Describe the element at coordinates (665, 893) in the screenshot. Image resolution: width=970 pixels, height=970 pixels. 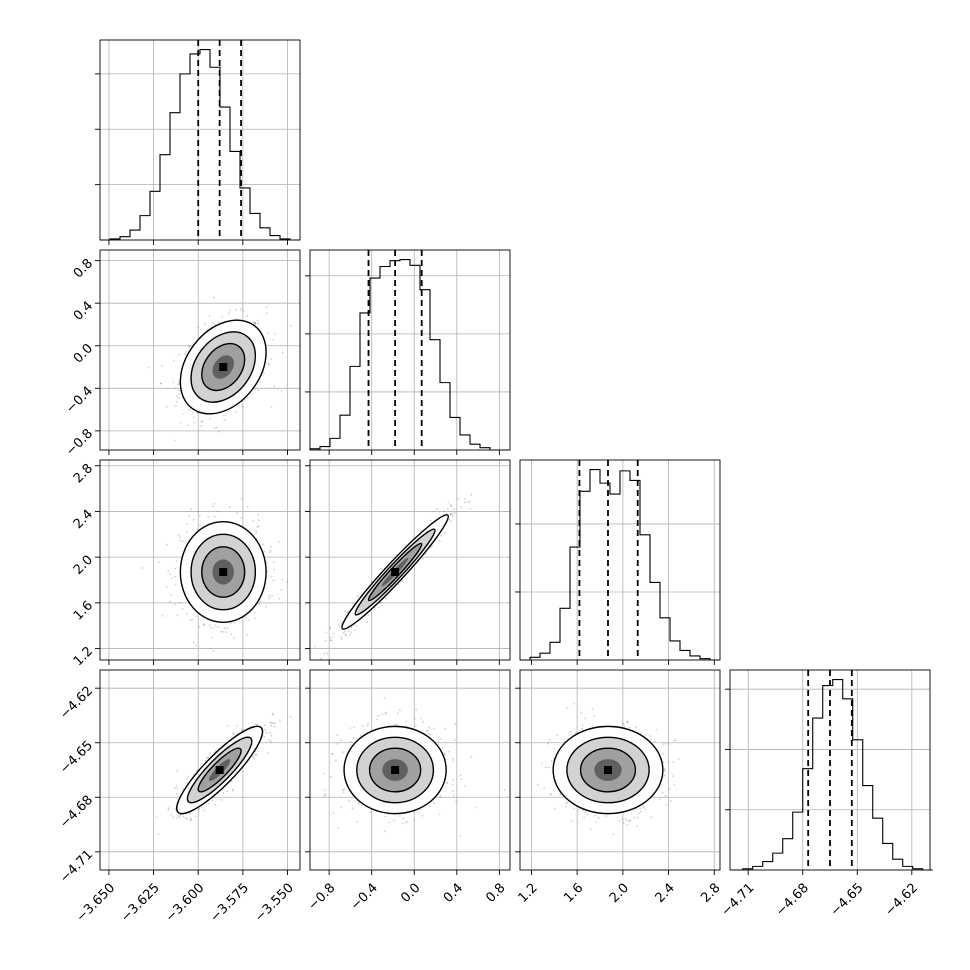
I see `x-tick-label: 2.4` at that location.